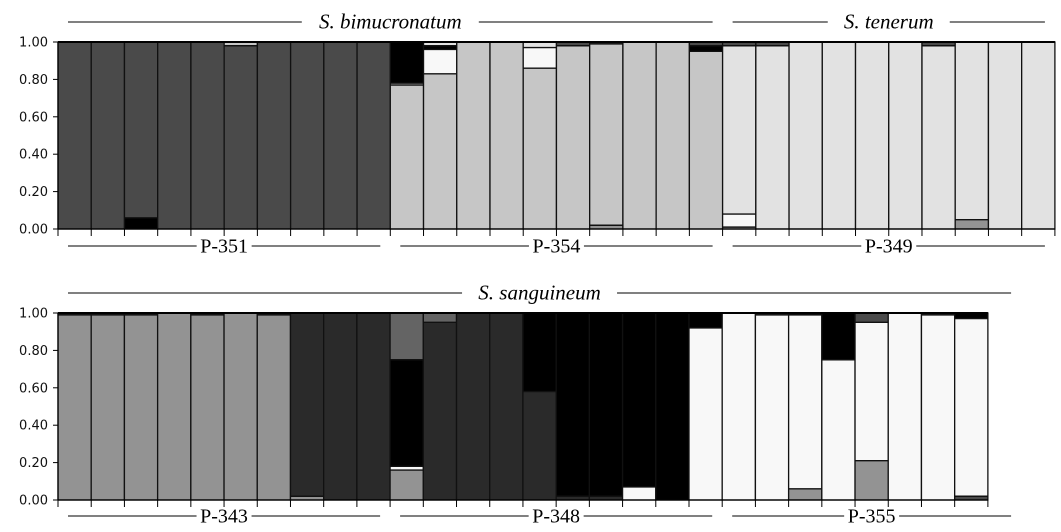 The height and width of the screenshot is (532, 1061). I want to click on population-label: P-351, so click(224, 247).